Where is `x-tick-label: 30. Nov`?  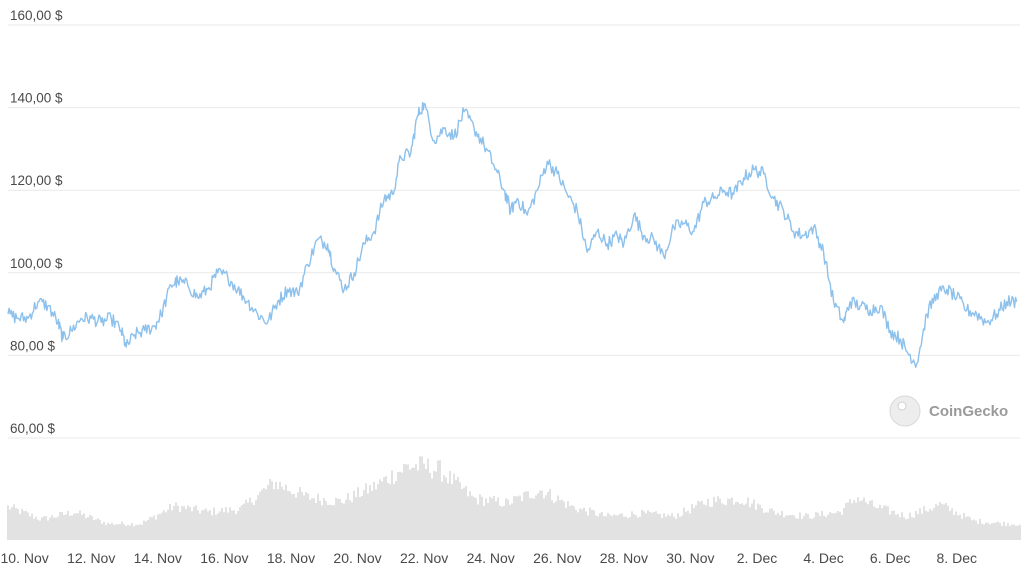 x-tick-label: 30. Nov is located at coordinates (690, 558).